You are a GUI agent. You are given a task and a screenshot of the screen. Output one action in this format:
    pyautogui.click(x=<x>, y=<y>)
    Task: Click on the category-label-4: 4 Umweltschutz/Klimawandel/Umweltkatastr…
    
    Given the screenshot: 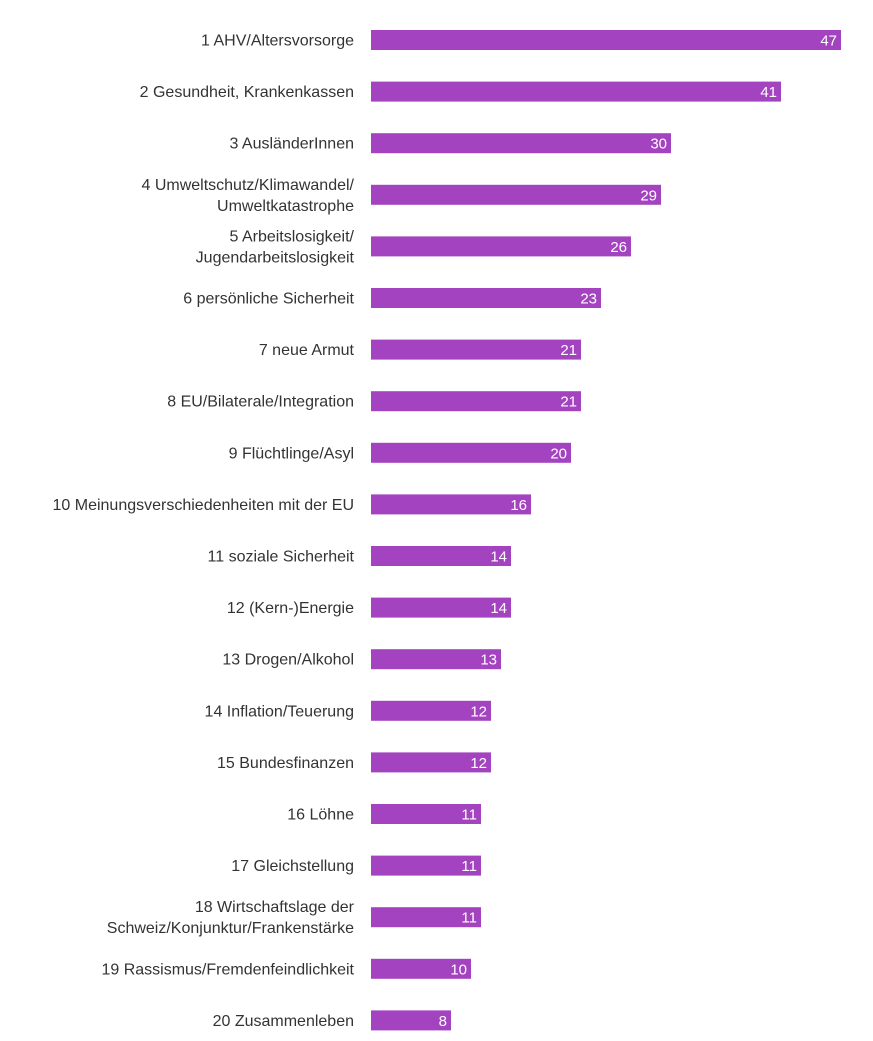 What is the action you would take?
    pyautogui.click(x=247, y=196)
    